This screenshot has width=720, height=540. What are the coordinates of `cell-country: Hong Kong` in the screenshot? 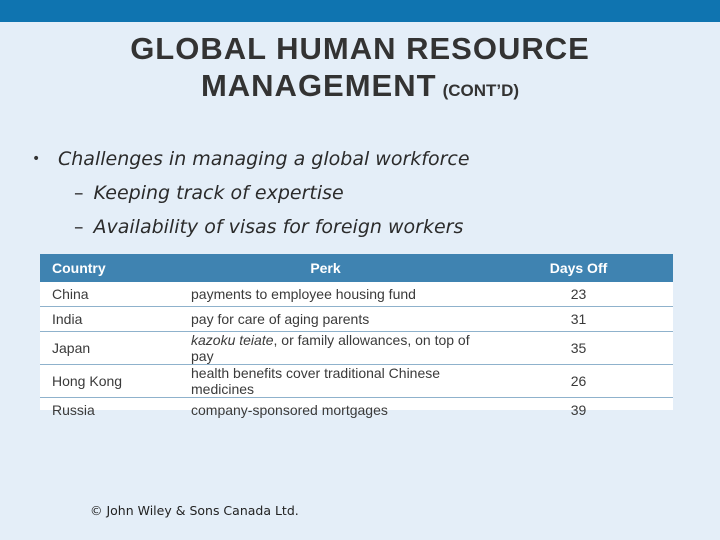 It's located at (109, 381).